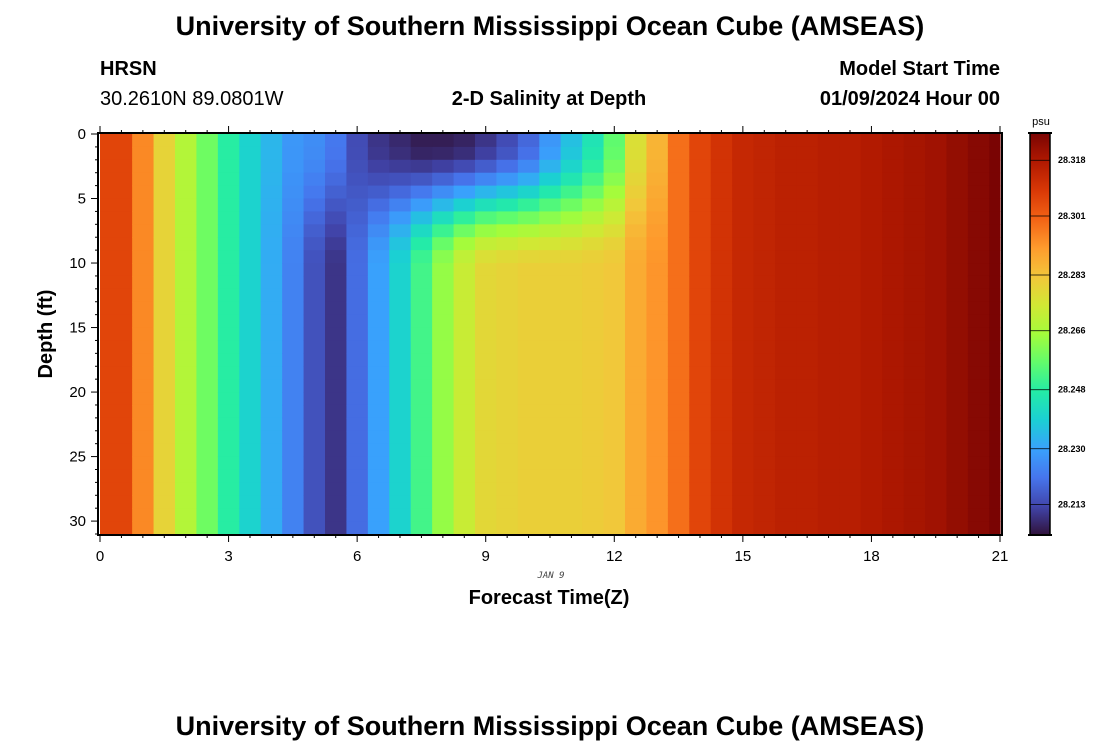 This screenshot has width=1100, height=750. What do you see at coordinates (1072, 160) in the screenshot?
I see `colorbar-tick-label: 28.318` at bounding box center [1072, 160].